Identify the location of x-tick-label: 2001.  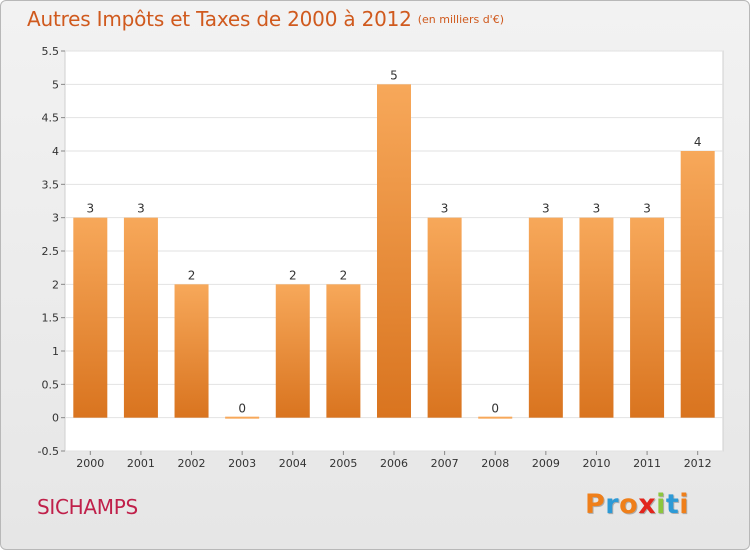
(141, 463).